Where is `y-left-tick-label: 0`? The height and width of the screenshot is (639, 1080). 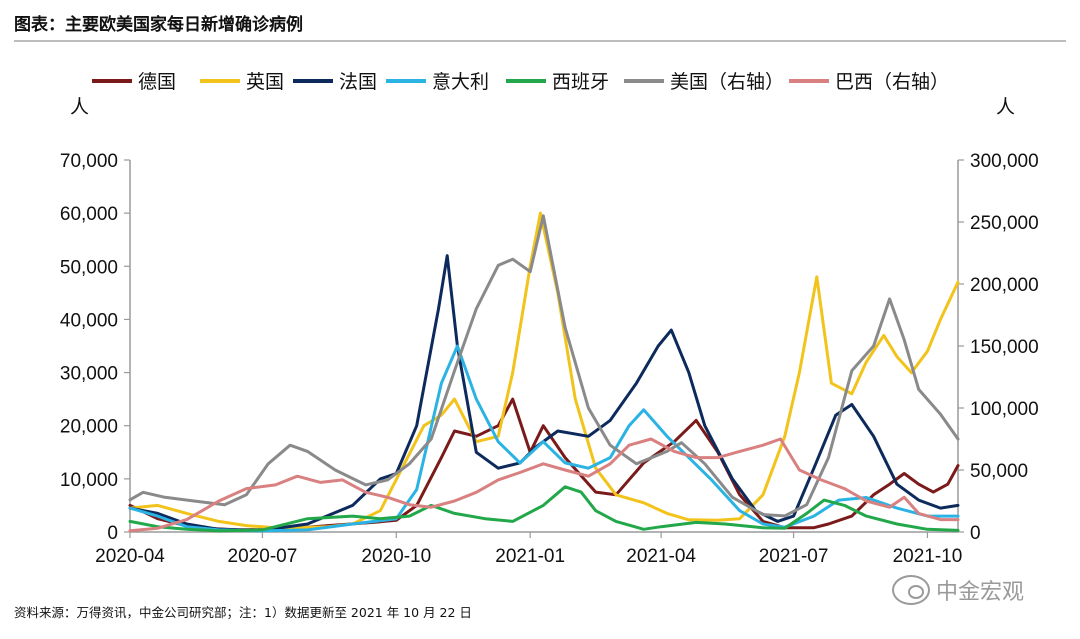
y-left-tick-label: 0 is located at coordinates (112, 533).